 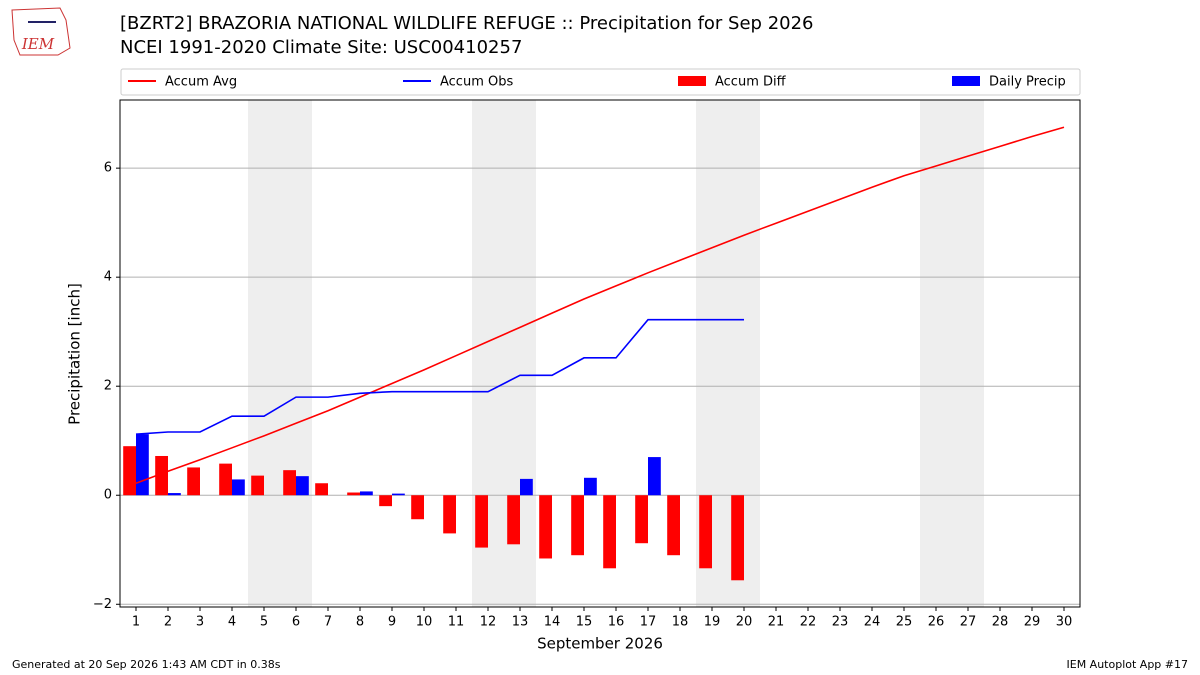 What do you see at coordinates (840, 622) in the screenshot?
I see `x-tick-label: 23` at bounding box center [840, 622].